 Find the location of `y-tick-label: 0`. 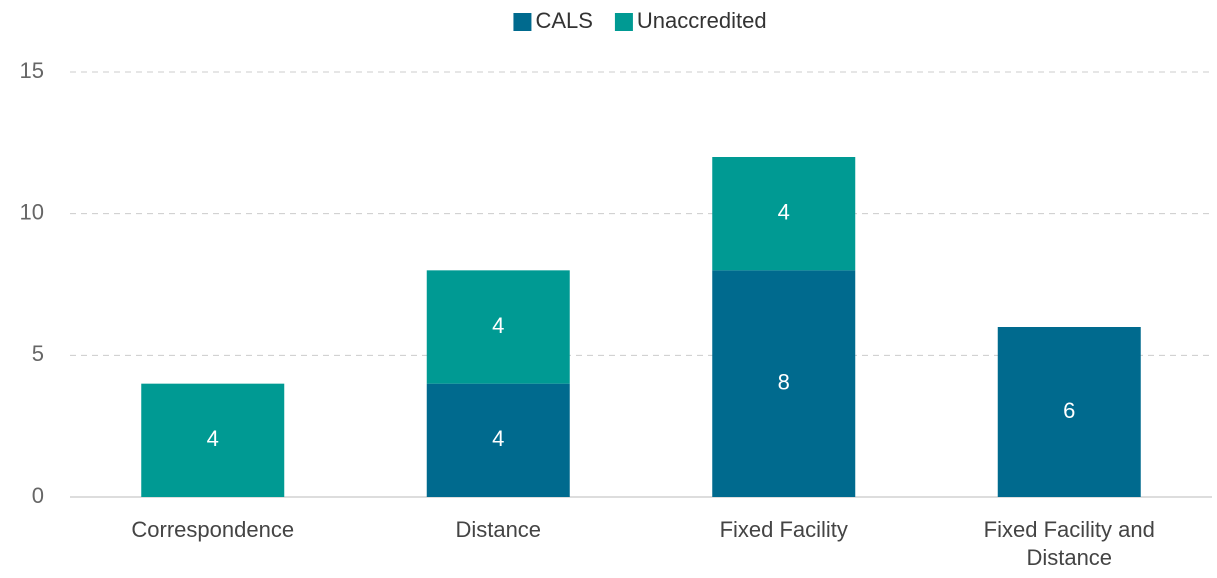

y-tick-label: 0 is located at coordinates (38, 495).